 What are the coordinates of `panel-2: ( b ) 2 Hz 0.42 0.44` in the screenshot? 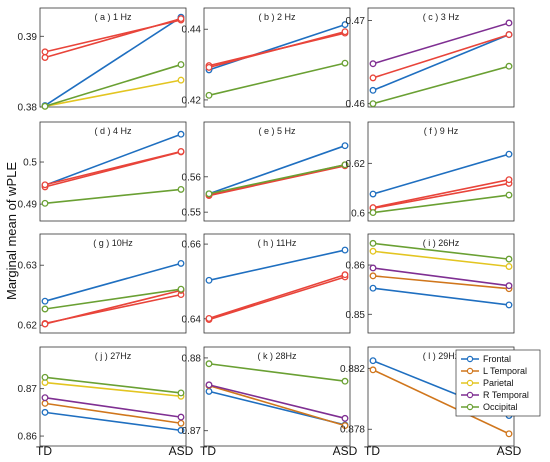 It's located at (266, 57).